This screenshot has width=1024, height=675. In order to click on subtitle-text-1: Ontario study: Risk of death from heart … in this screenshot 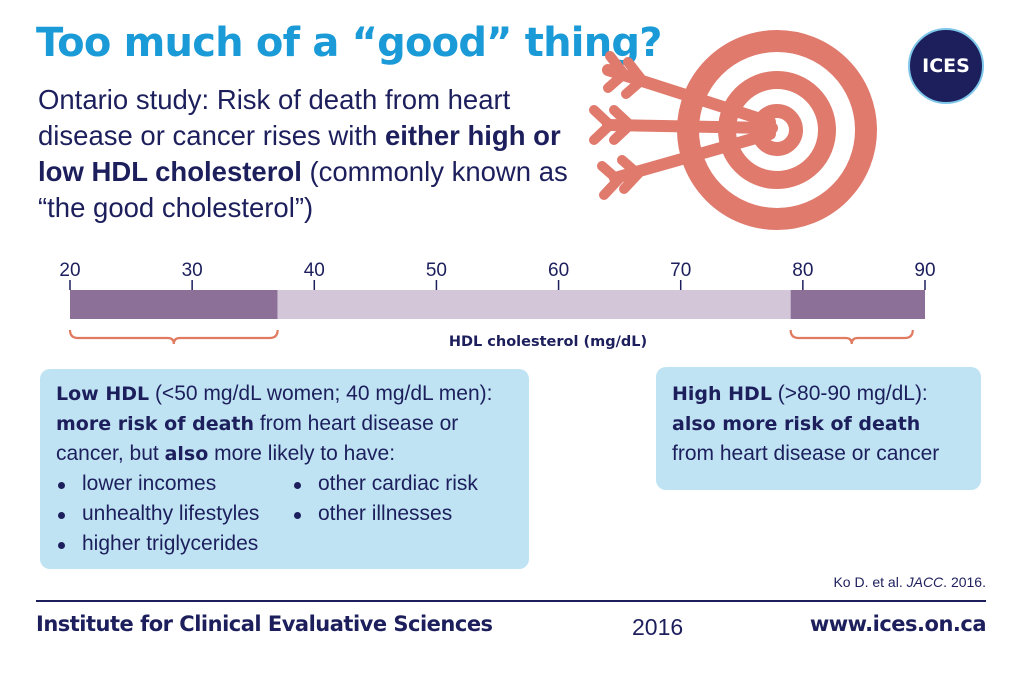, I will do `click(274, 117)`.